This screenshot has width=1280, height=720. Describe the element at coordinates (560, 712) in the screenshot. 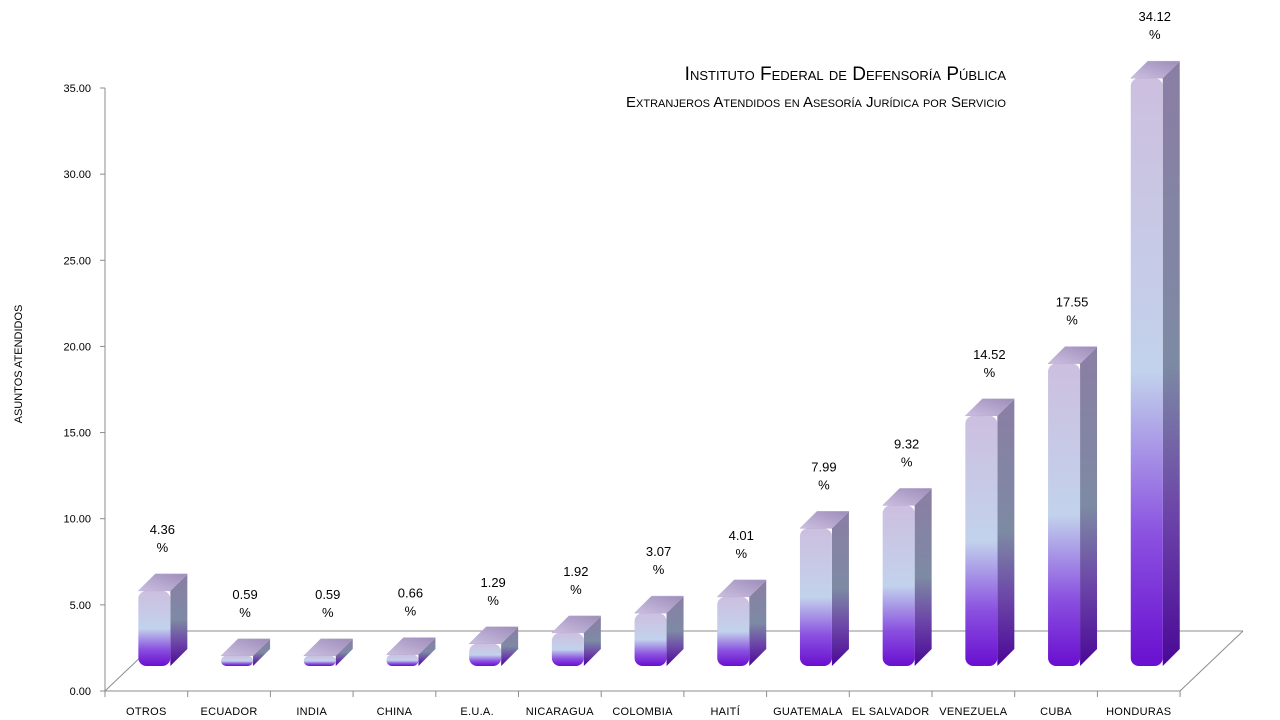

I see `category-label: NICARAGUA` at that location.